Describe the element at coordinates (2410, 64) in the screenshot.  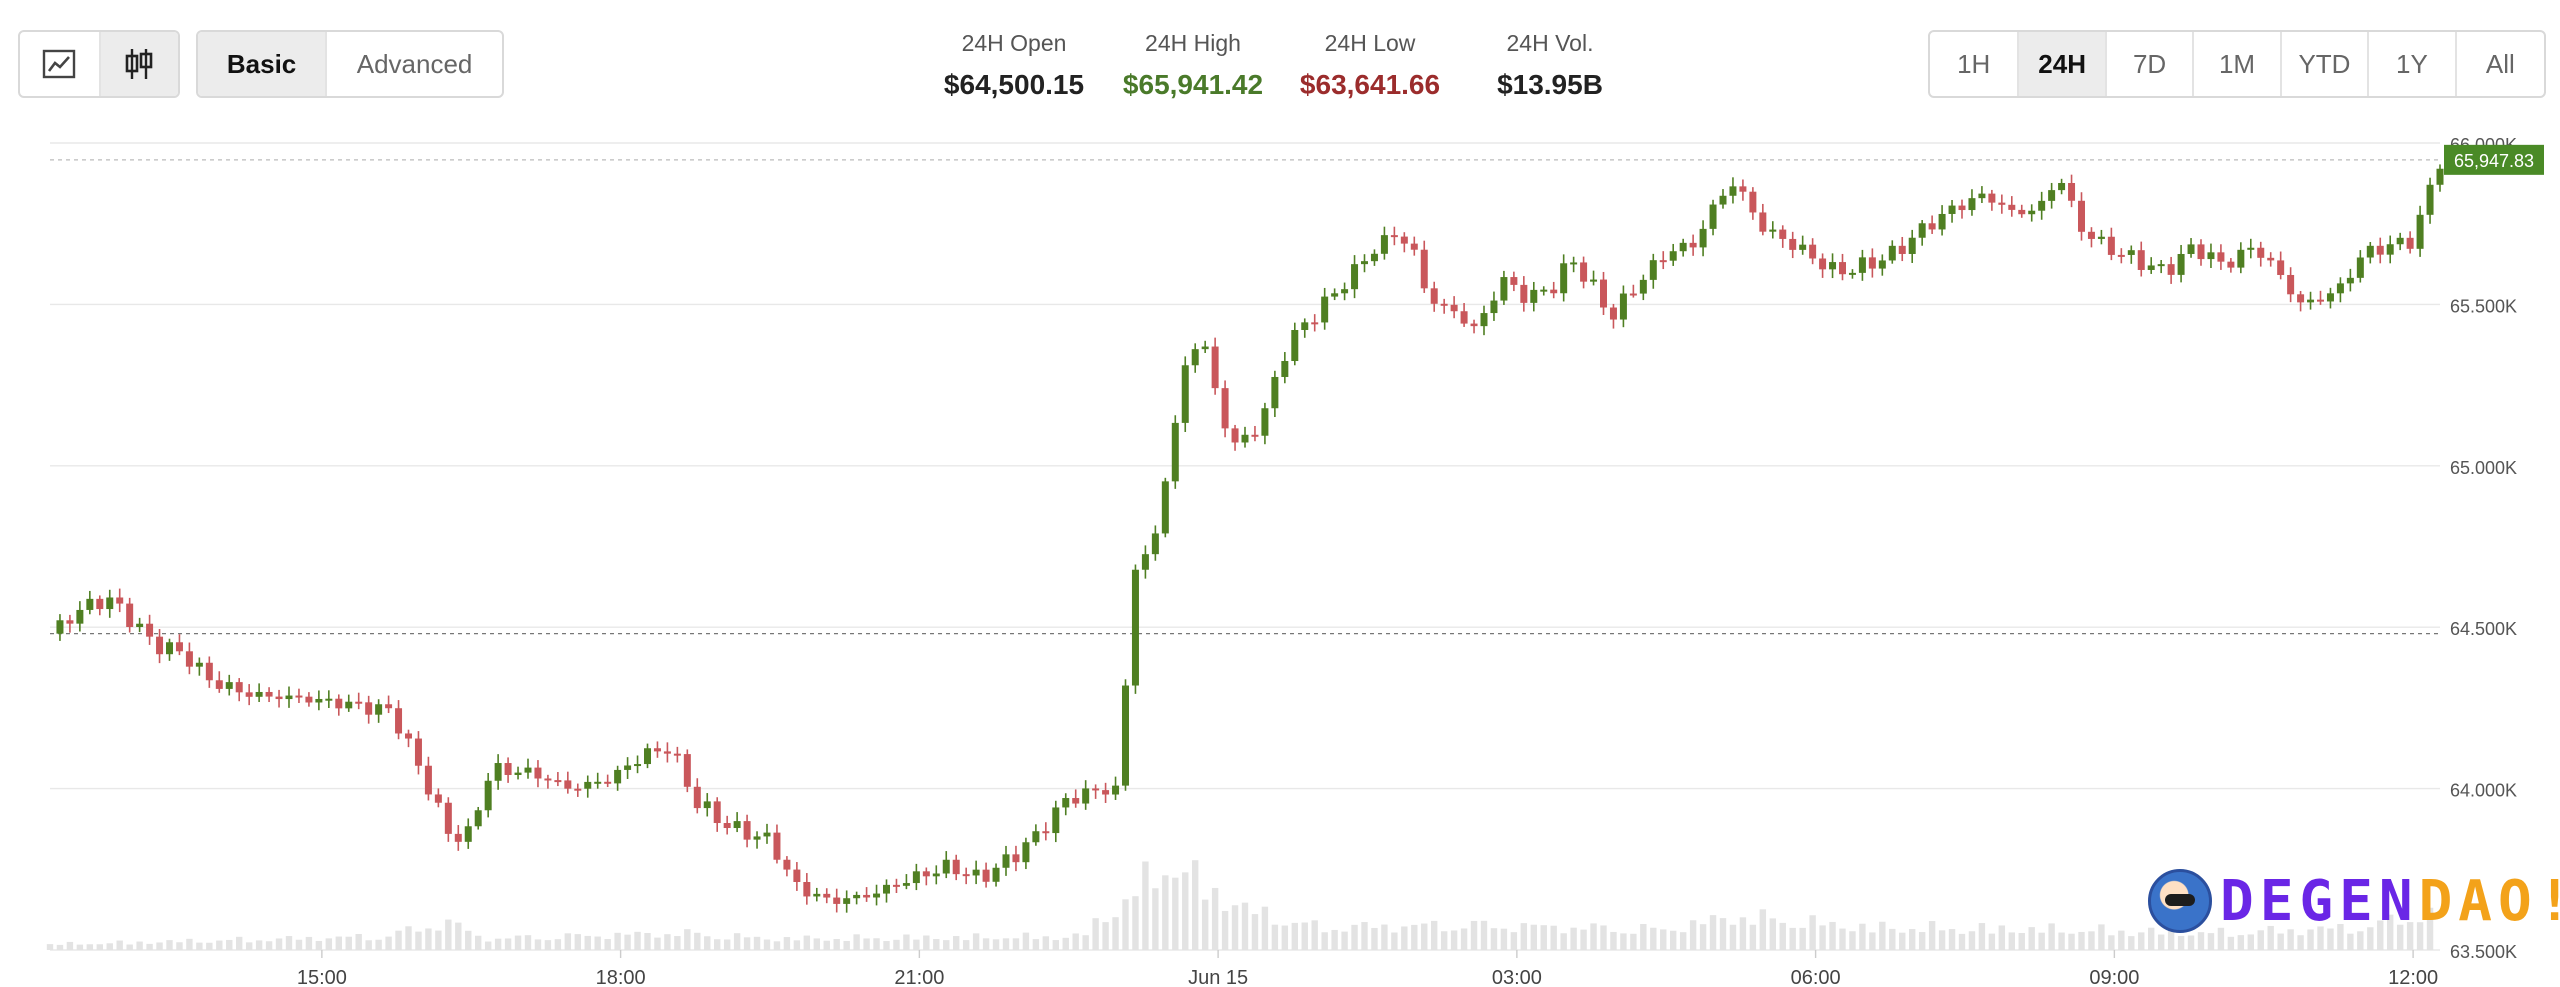
I see `range-1y-button: 1Y` at that location.